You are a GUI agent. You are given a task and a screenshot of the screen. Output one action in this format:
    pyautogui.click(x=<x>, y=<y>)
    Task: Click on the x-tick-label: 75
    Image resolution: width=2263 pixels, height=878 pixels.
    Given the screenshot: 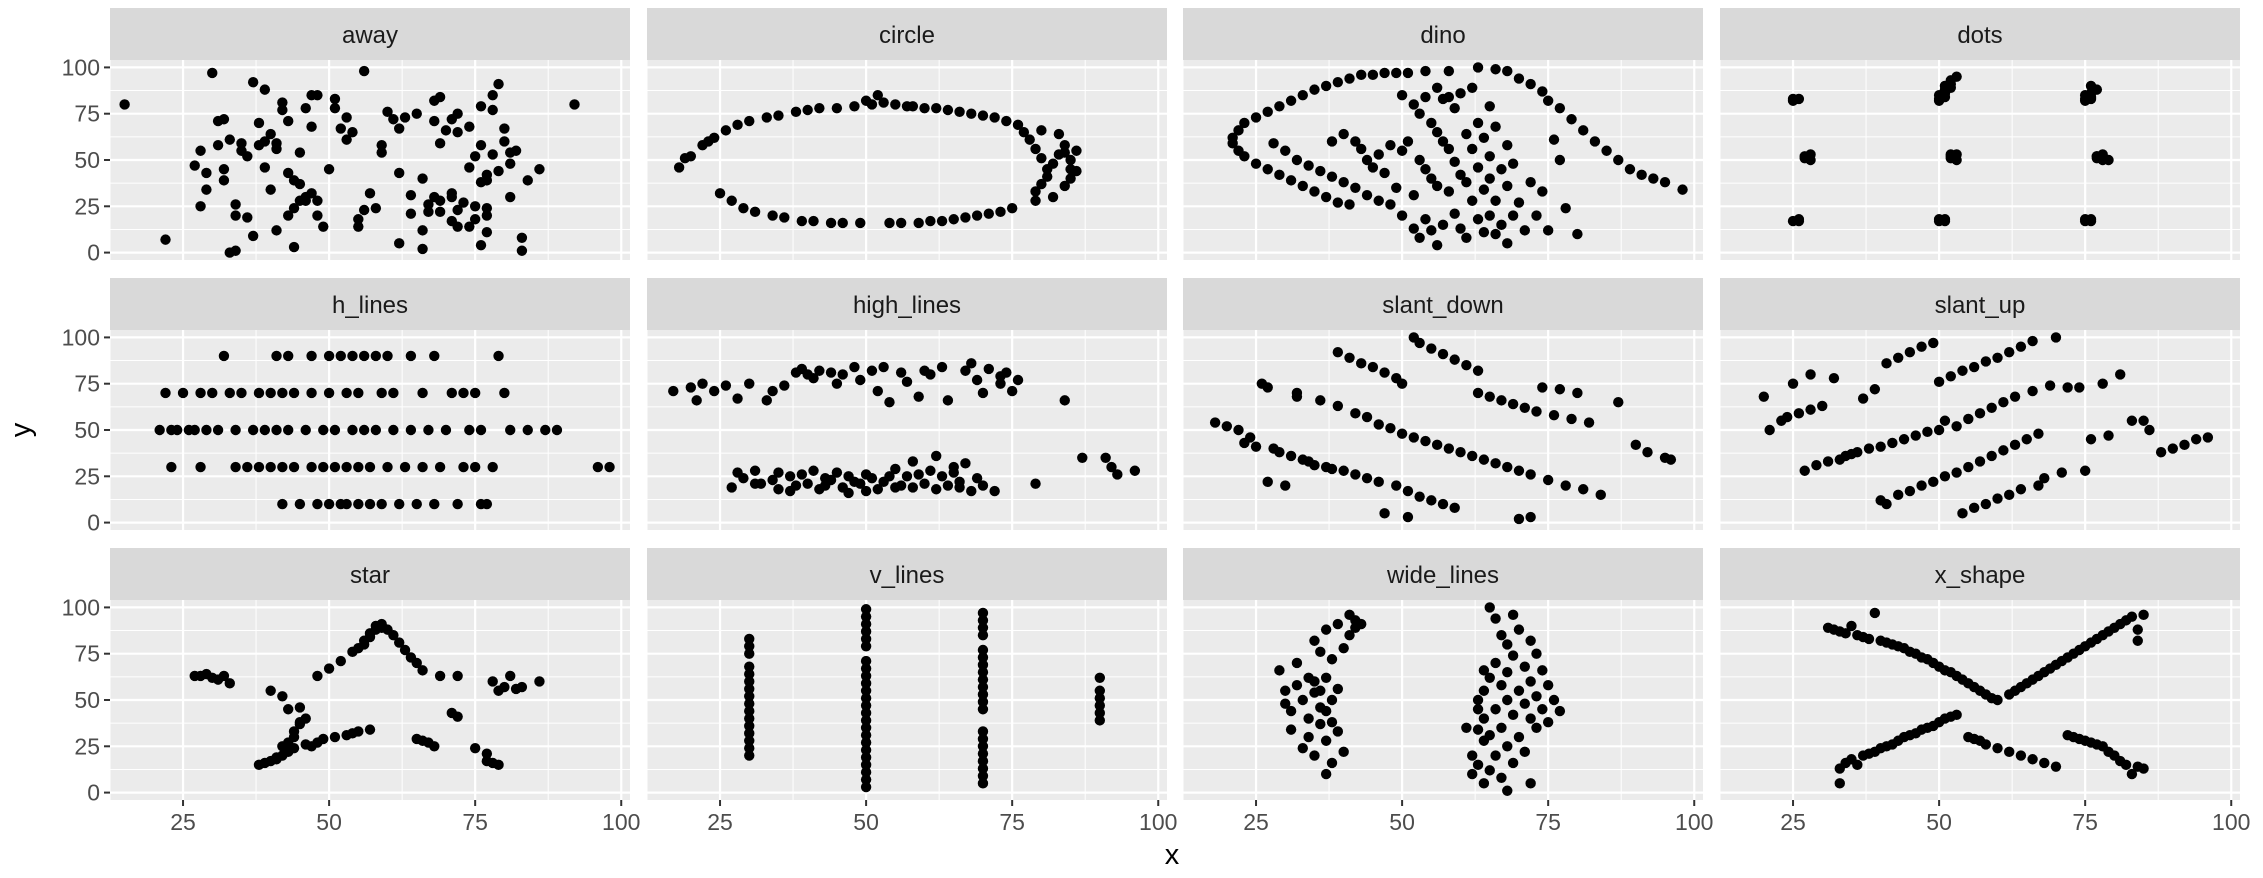 What is the action you would take?
    pyautogui.click(x=475, y=822)
    